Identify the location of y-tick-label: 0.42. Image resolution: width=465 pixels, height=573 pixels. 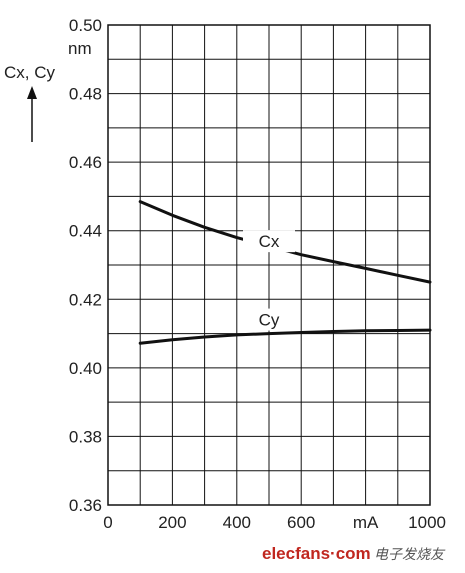
(85, 299).